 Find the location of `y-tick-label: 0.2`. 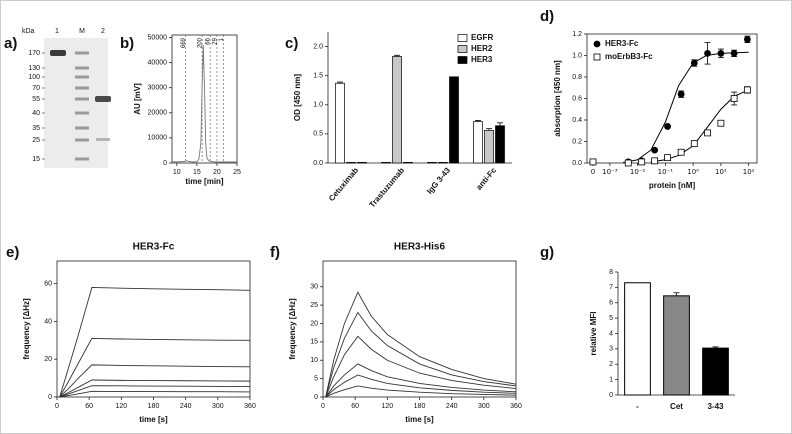

y-tick-label: 0.2 is located at coordinates (577, 141).